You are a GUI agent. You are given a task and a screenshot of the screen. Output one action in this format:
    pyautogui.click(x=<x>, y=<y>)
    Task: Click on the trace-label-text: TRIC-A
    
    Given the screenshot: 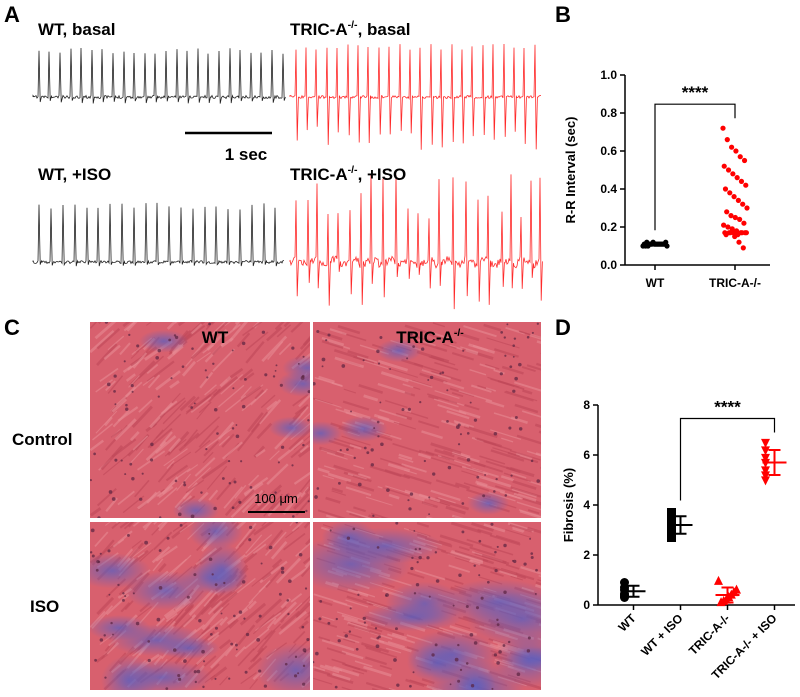 What is the action you would take?
    pyautogui.click(x=319, y=29)
    